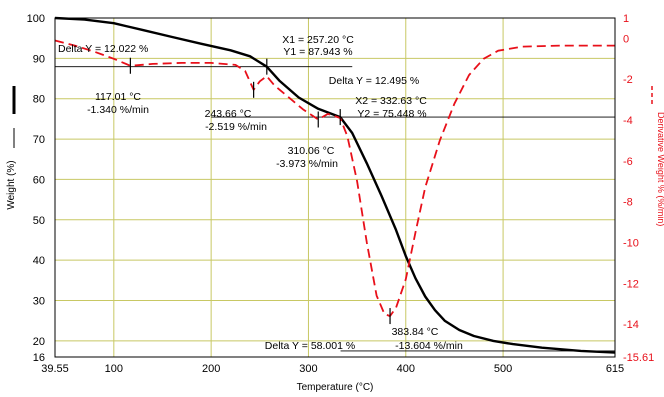 The height and width of the screenshot is (397, 664). I want to click on y2-tick-label: -12, so click(631, 284).